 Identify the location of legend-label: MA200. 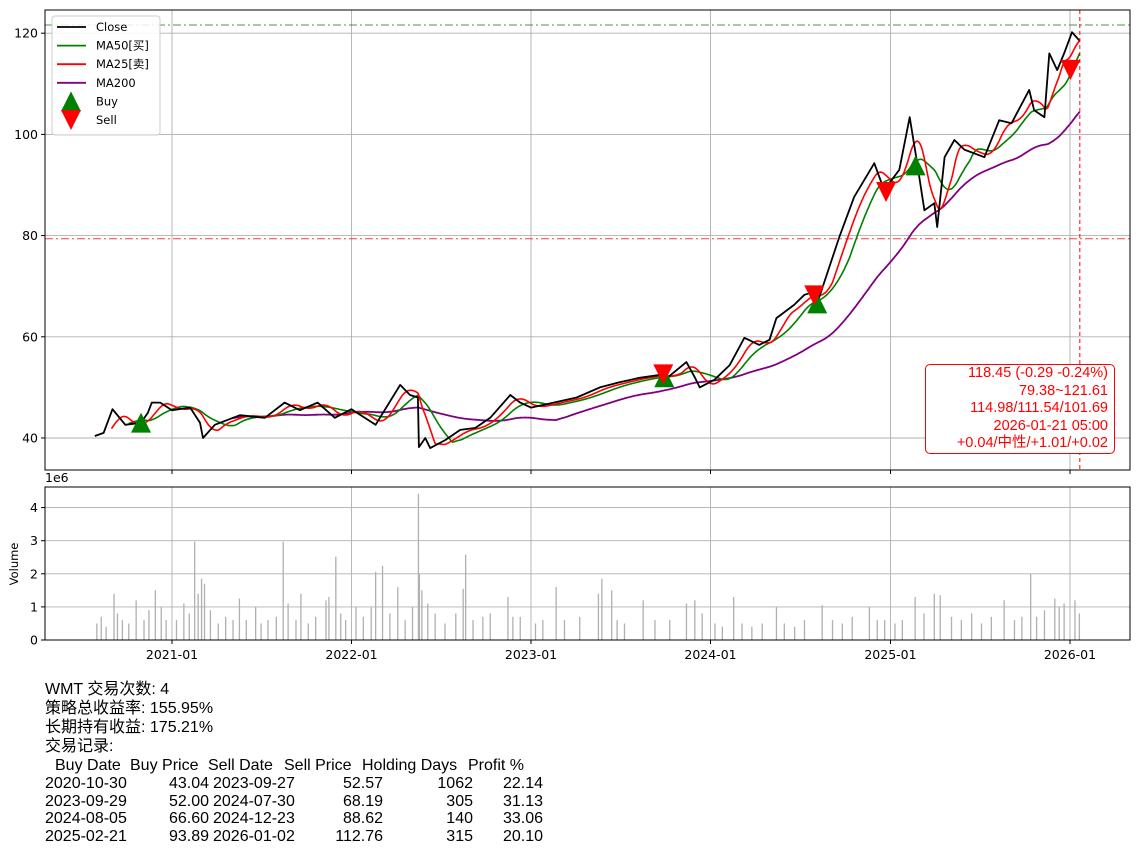
(116, 83).